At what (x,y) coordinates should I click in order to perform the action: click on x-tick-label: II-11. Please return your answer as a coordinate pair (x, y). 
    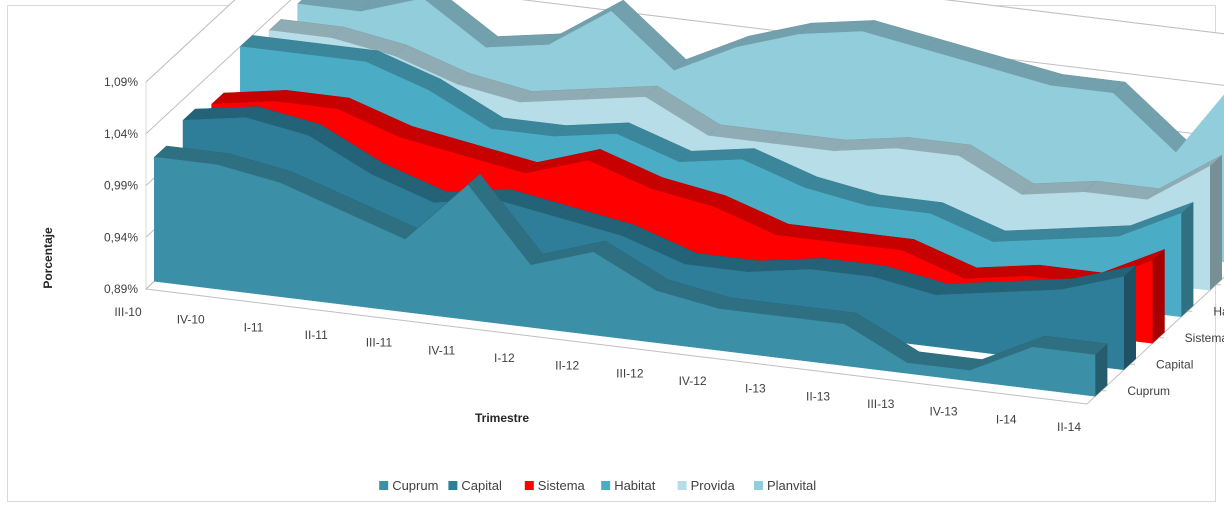
    Looking at the image, I should click on (316, 335).